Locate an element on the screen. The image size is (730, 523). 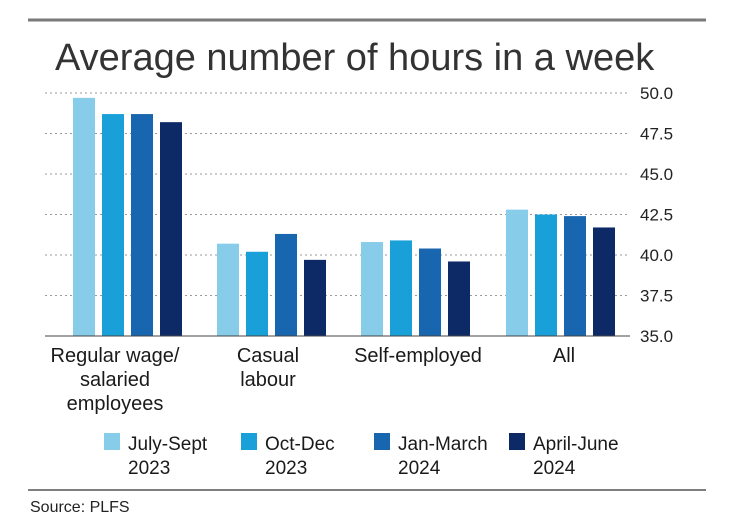
category-label: Casual labour is located at coordinates (268, 368).